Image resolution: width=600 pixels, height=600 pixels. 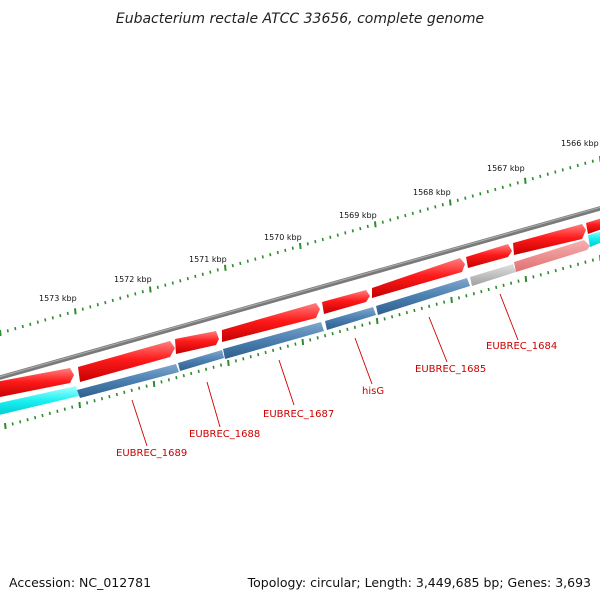 What do you see at coordinates (133, 279) in the screenshot?
I see `scale-label: 1572 kbp` at bounding box center [133, 279].